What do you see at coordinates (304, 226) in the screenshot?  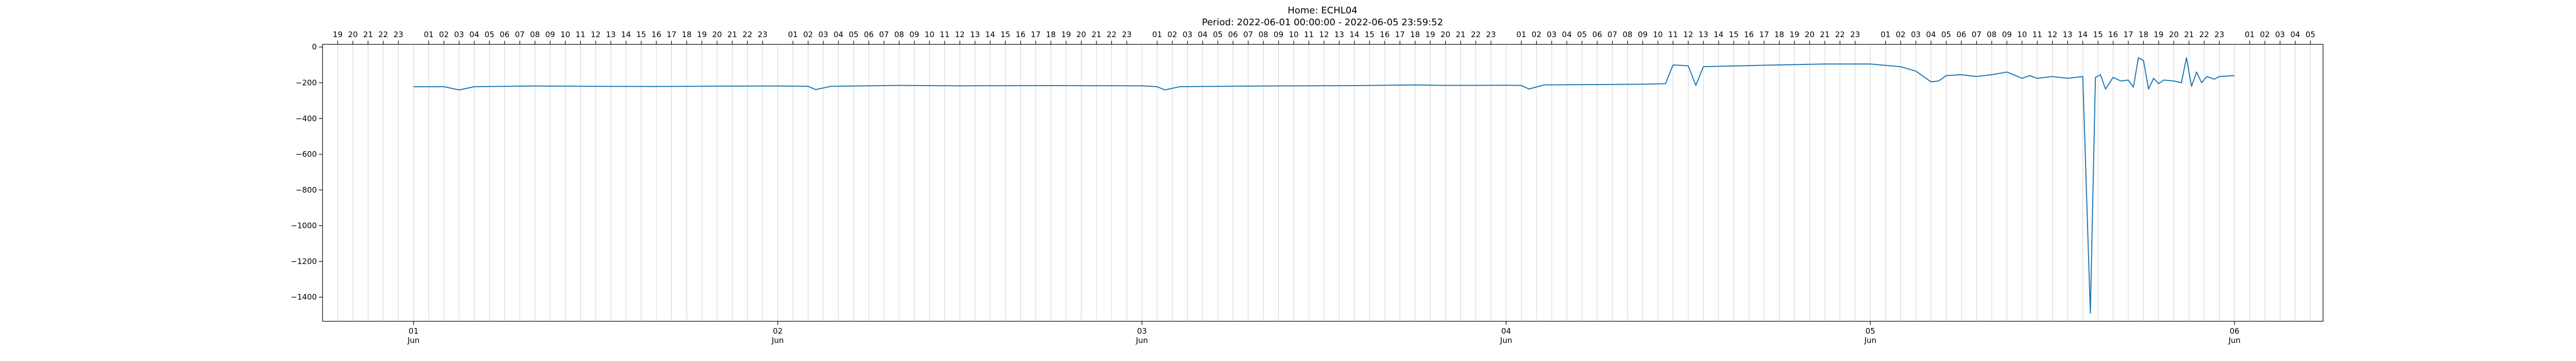 I see `y-tick-label: −1000` at bounding box center [304, 226].